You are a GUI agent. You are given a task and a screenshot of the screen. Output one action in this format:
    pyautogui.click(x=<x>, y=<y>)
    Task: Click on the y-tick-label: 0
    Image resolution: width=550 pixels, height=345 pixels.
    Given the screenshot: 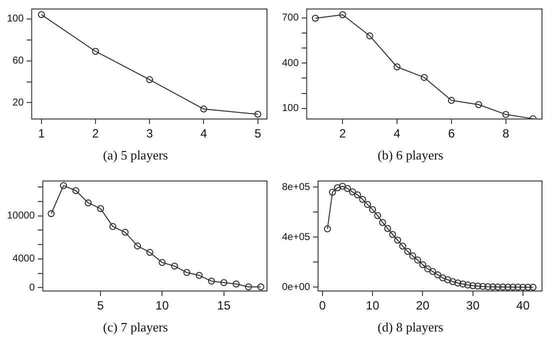 What is the action you would take?
    pyautogui.click(x=32, y=288)
    